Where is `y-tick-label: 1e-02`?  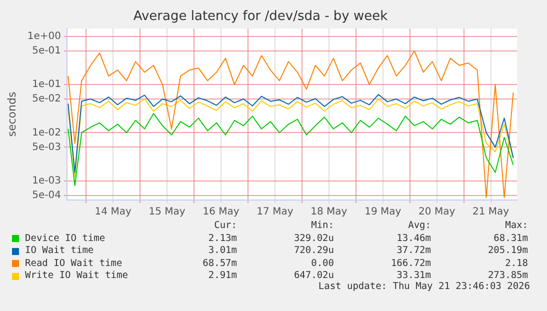 y-tick-label: 1e-02 is located at coordinates (46, 132).